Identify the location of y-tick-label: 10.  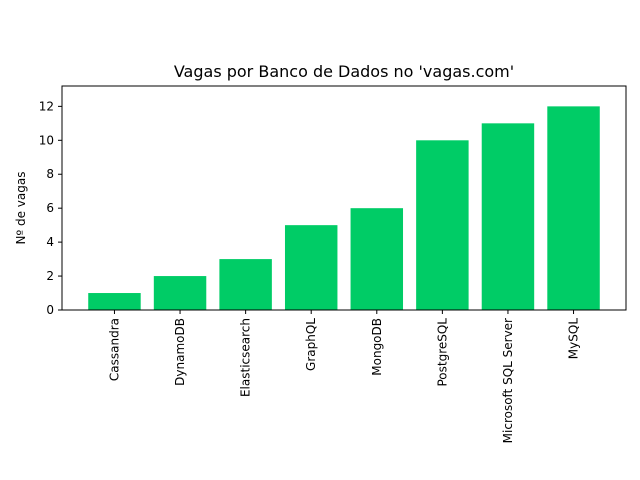
(46, 140).